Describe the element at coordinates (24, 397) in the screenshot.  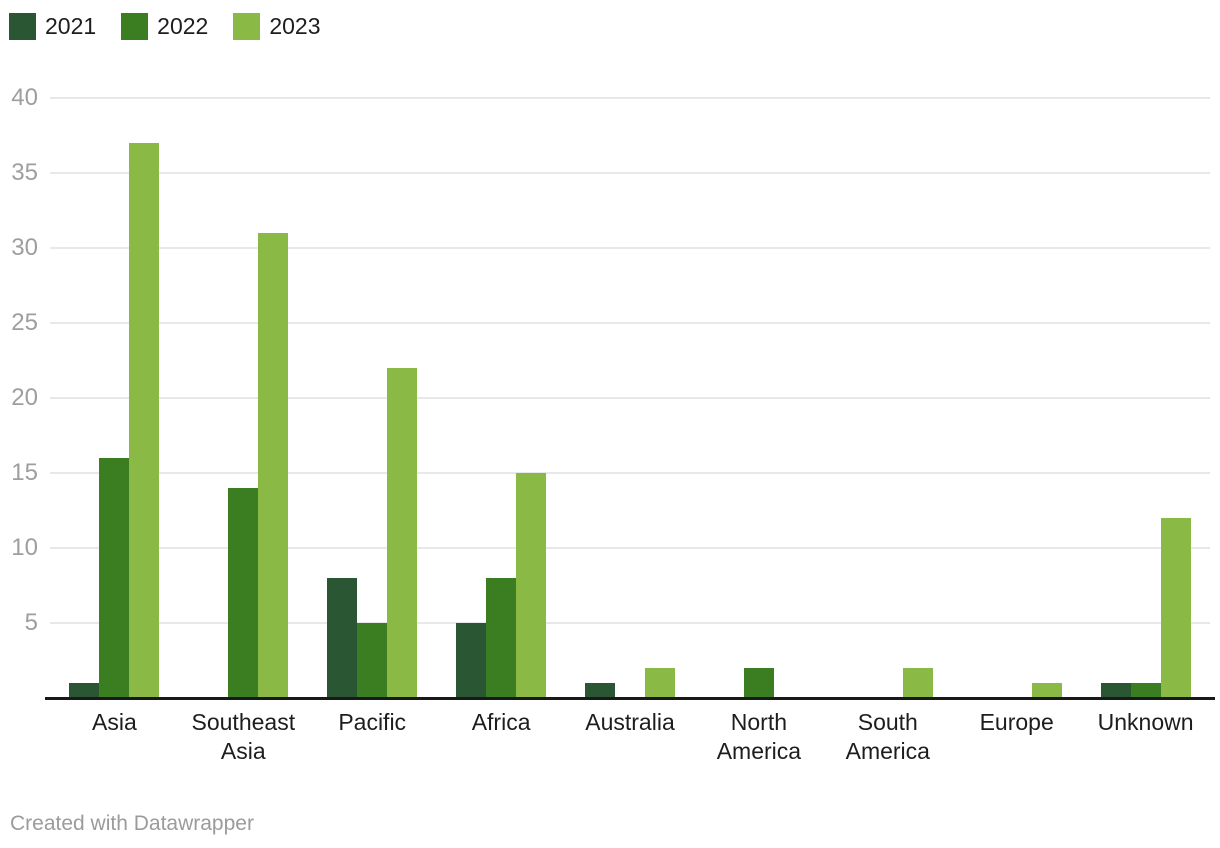
I see `y-tick-label-20: 20` at that location.